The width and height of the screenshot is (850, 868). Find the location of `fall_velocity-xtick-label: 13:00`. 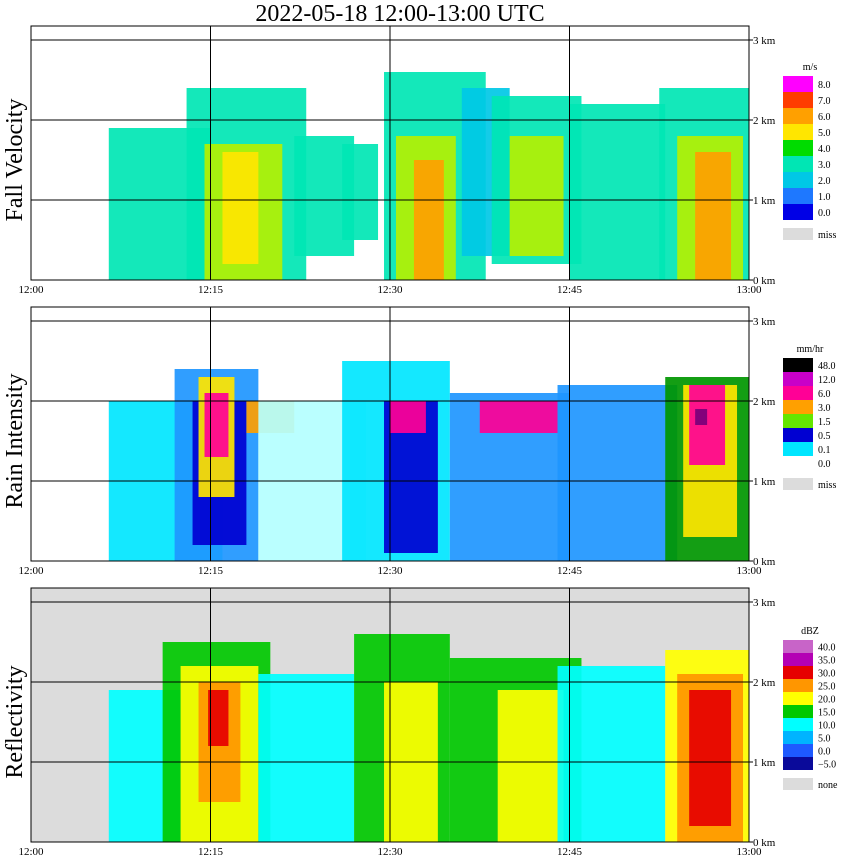

fall_velocity-xtick-label: 13:00 is located at coordinates (749, 290).